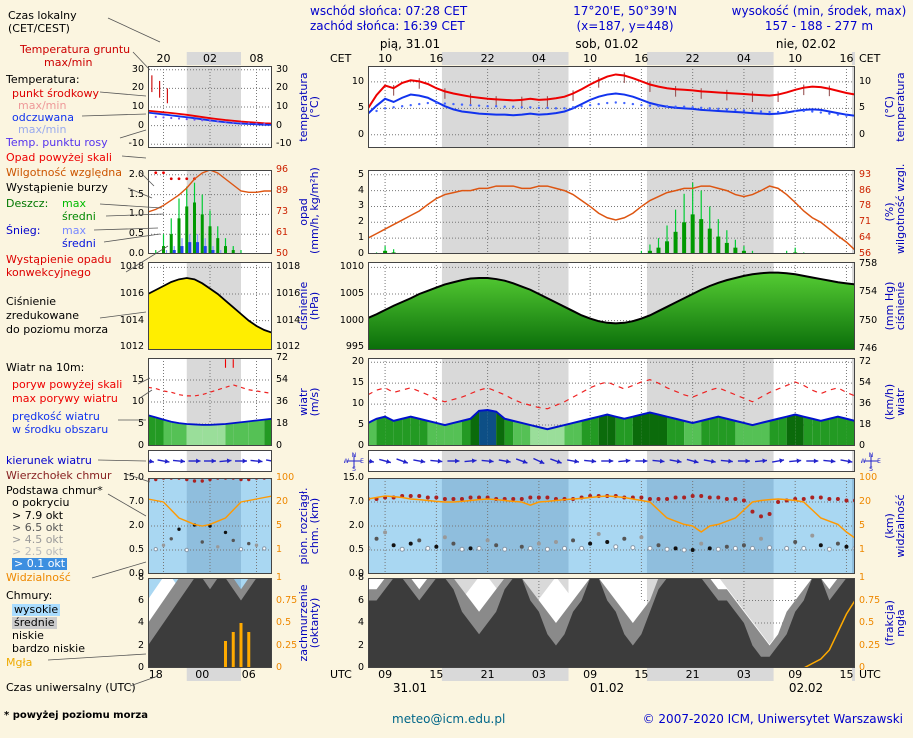 The image size is (913, 738). Describe the element at coordinates (282, 169) in the screenshot. I see `axis-tick-label: 96` at that location.